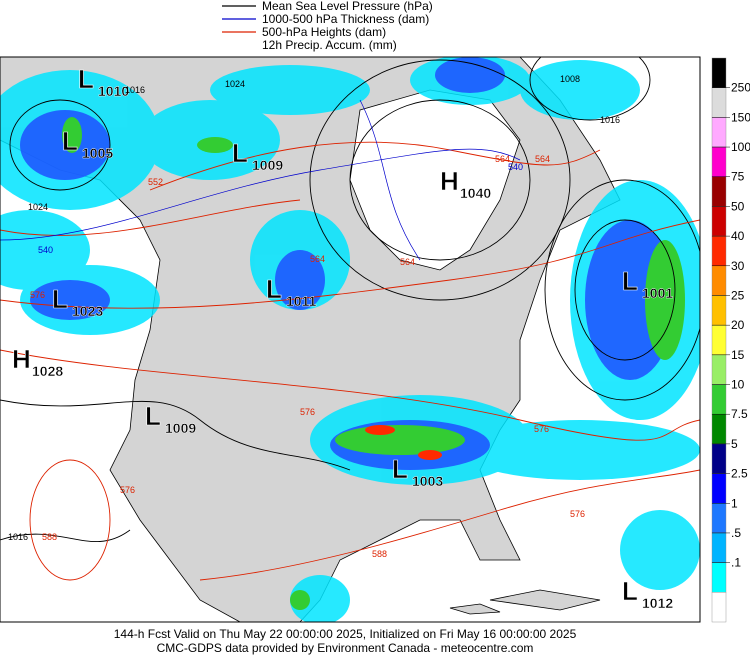 This screenshot has width=750, height=663. What do you see at coordinates (570, 79) in the screenshot?
I see `contour-label: 1008` at bounding box center [570, 79].